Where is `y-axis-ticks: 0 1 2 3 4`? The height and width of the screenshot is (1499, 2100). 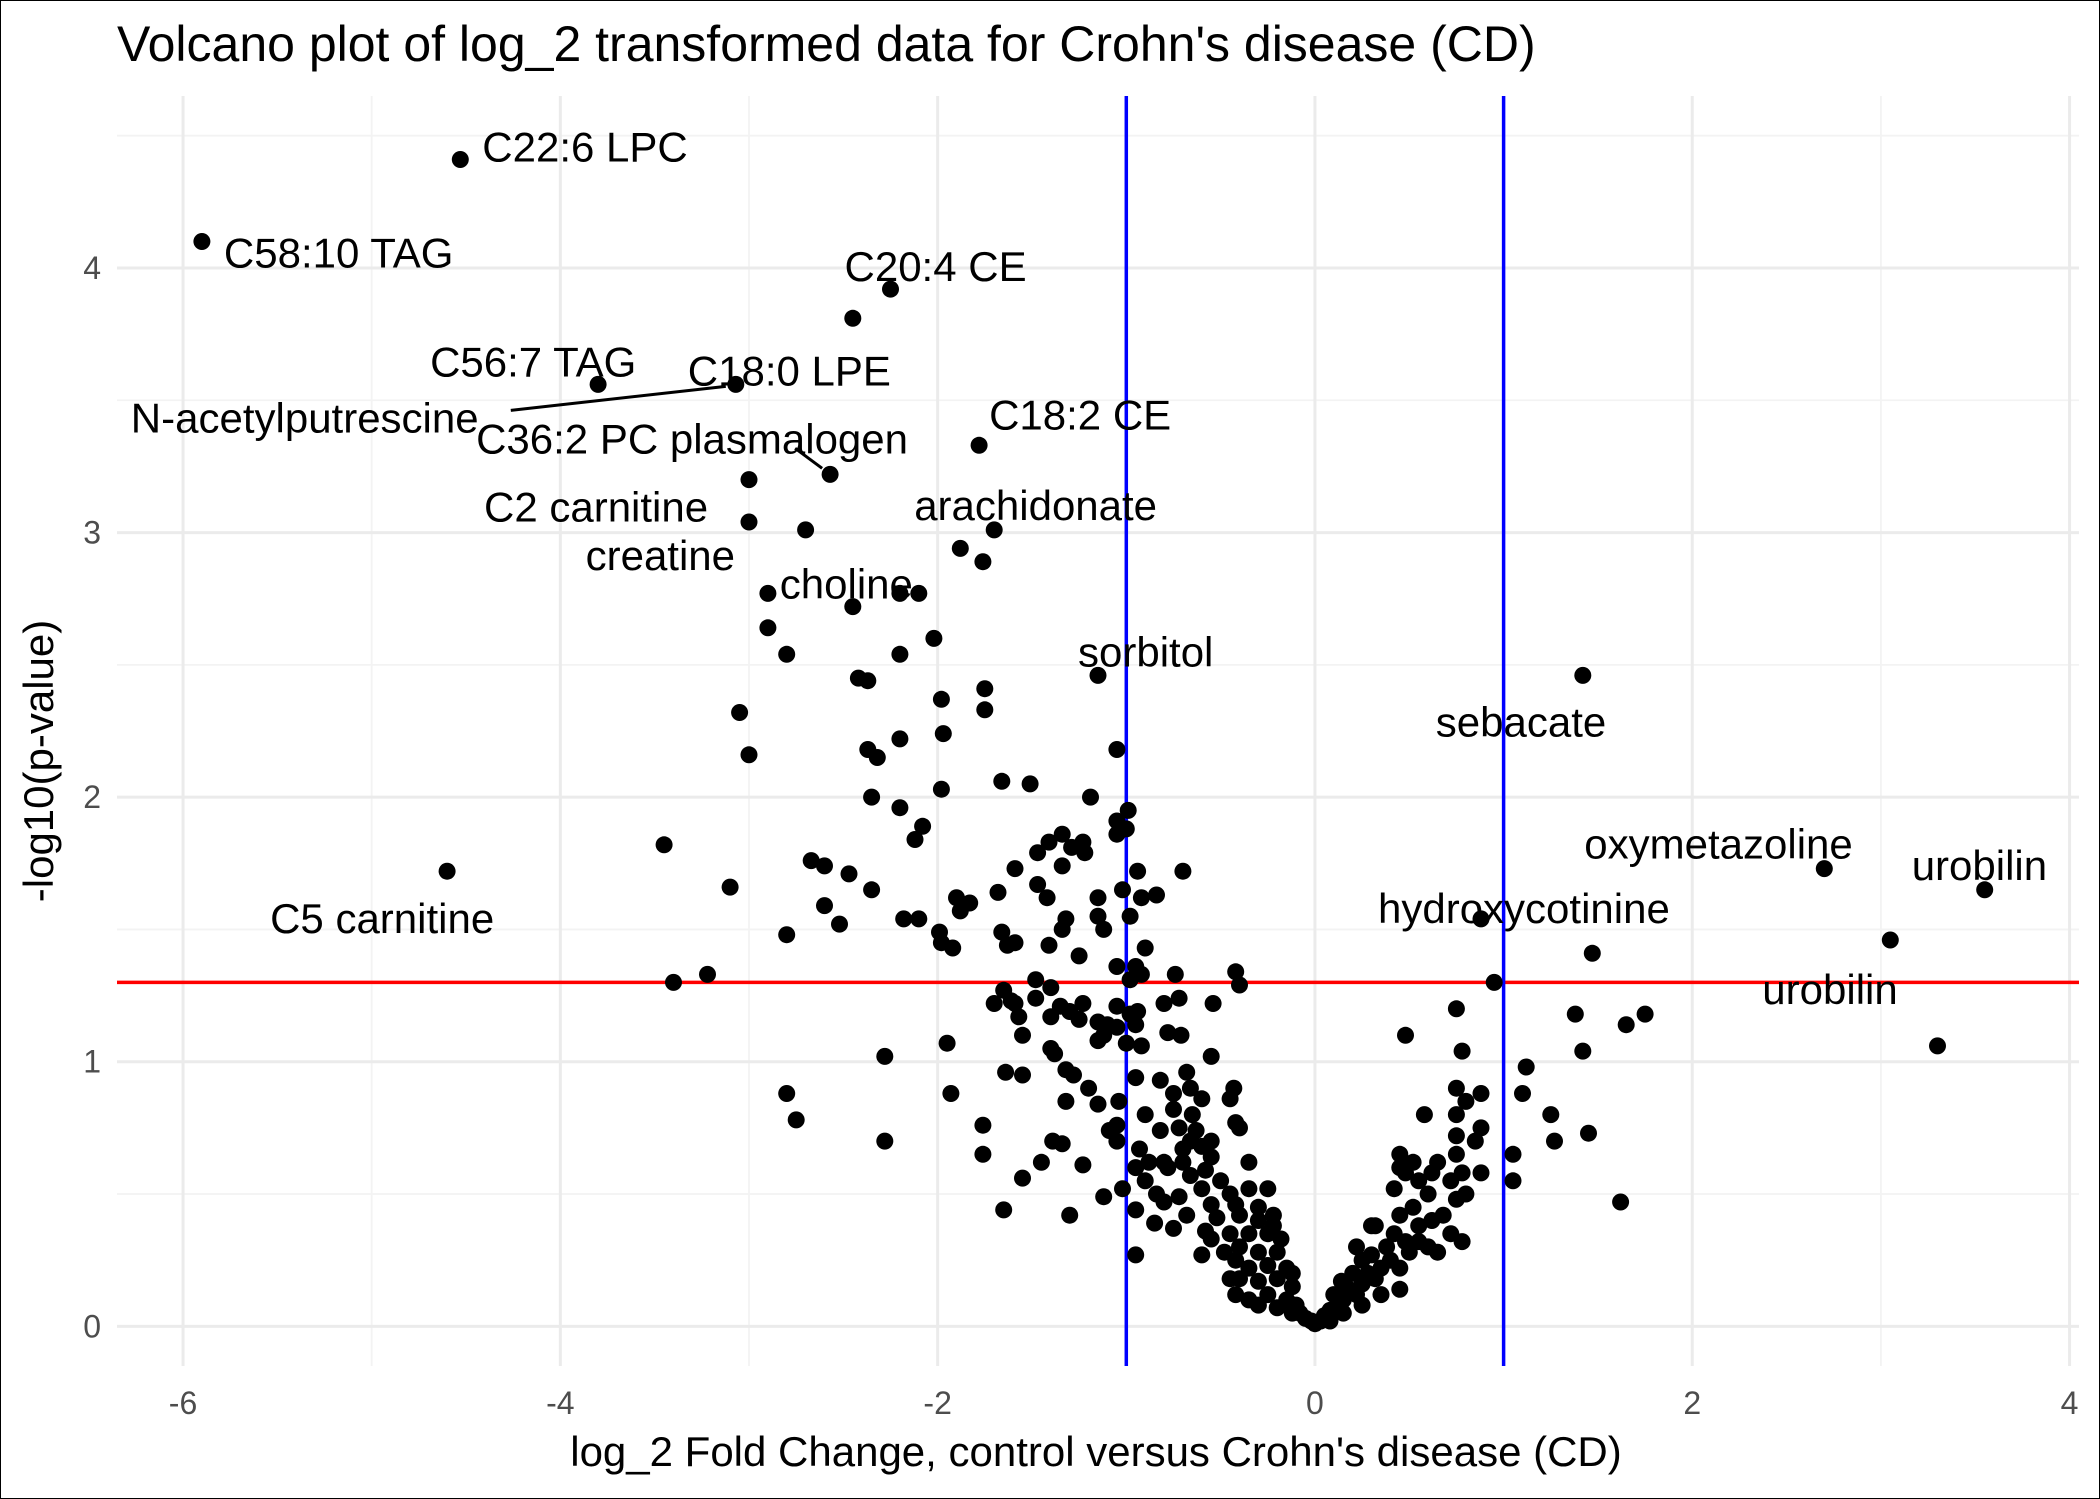 y-axis-ticks: 0 1 2 3 4 is located at coordinates (92, 797).